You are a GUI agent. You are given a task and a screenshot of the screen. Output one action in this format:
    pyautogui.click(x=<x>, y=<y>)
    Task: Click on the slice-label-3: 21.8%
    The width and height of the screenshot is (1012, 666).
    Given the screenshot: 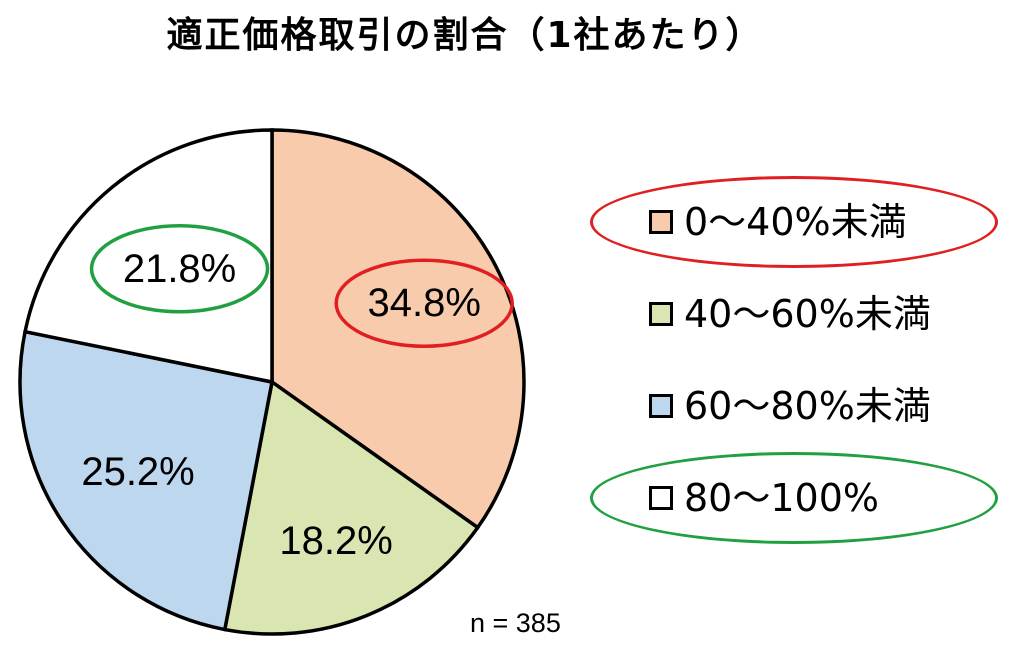 What is the action you would take?
    pyautogui.click(x=179, y=269)
    